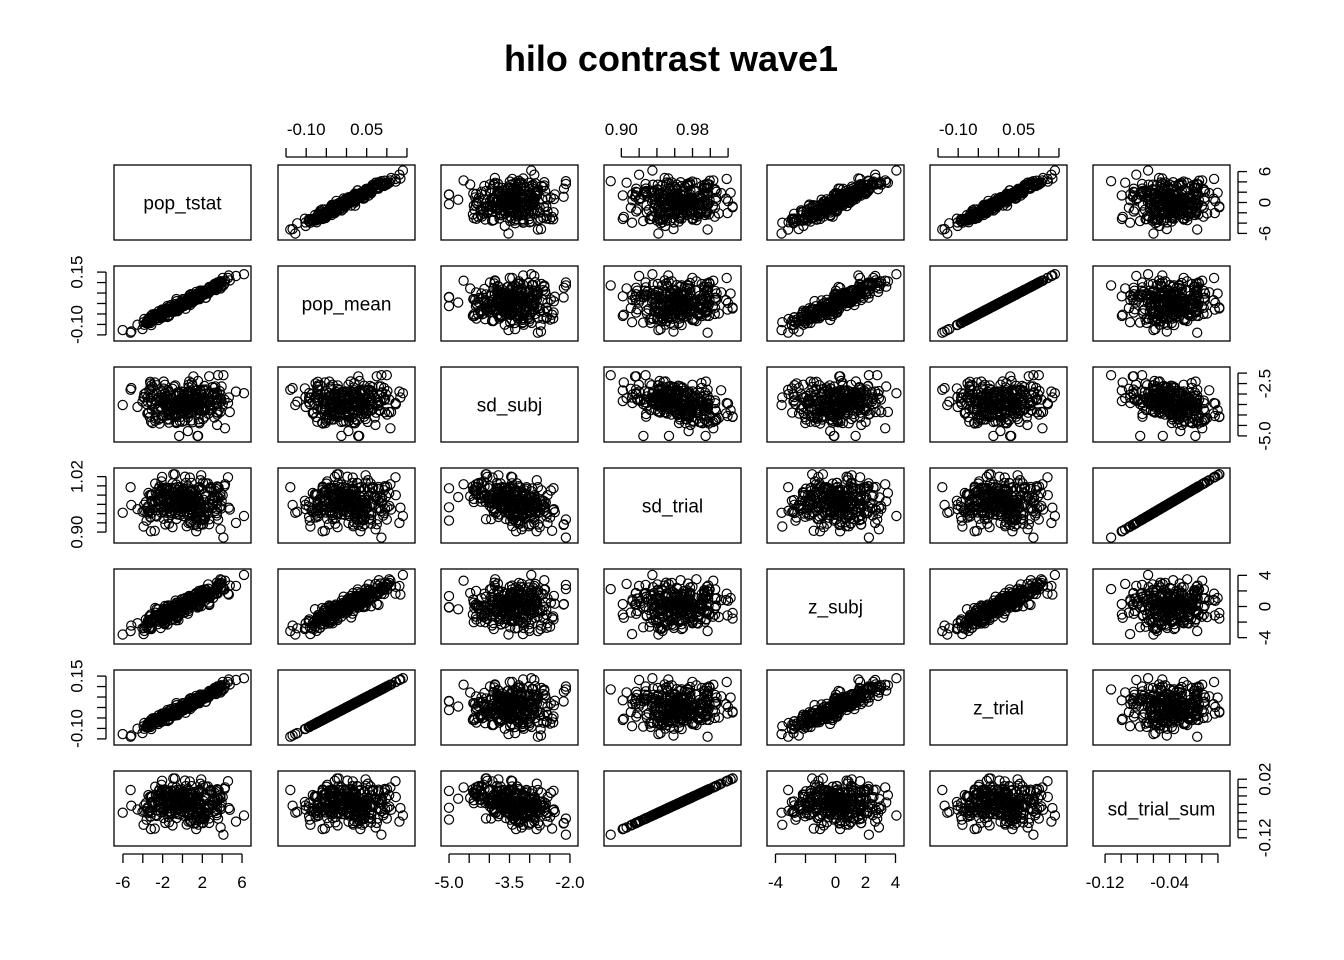 Image resolution: width=1344 pixels, height=960 pixels. I want to click on panel-sd_subj-vs-z_subj, so click(835, 404).